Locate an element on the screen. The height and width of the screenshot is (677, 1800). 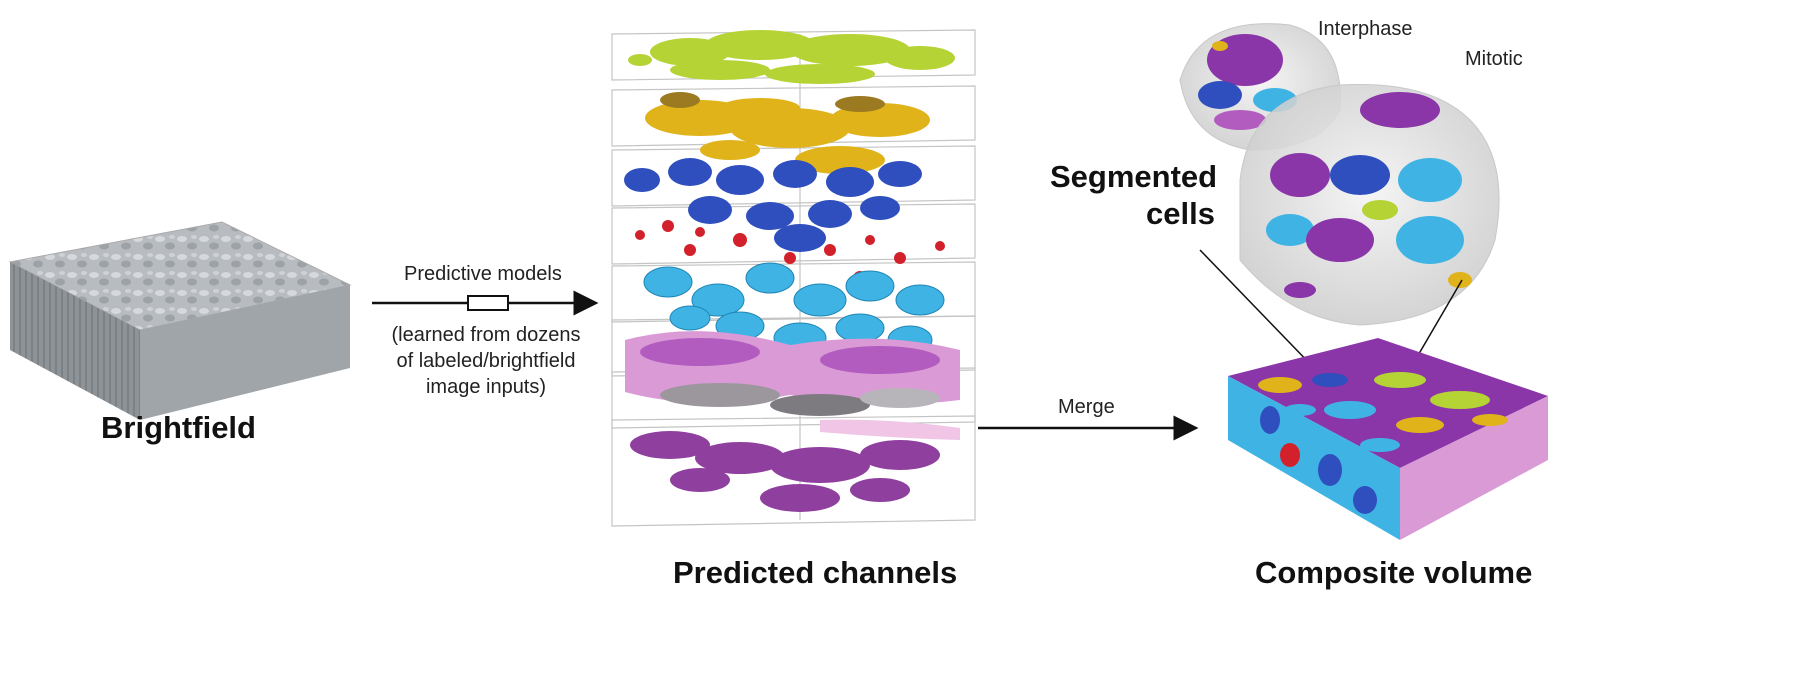
brightfield-block is located at coordinates (180, 320).